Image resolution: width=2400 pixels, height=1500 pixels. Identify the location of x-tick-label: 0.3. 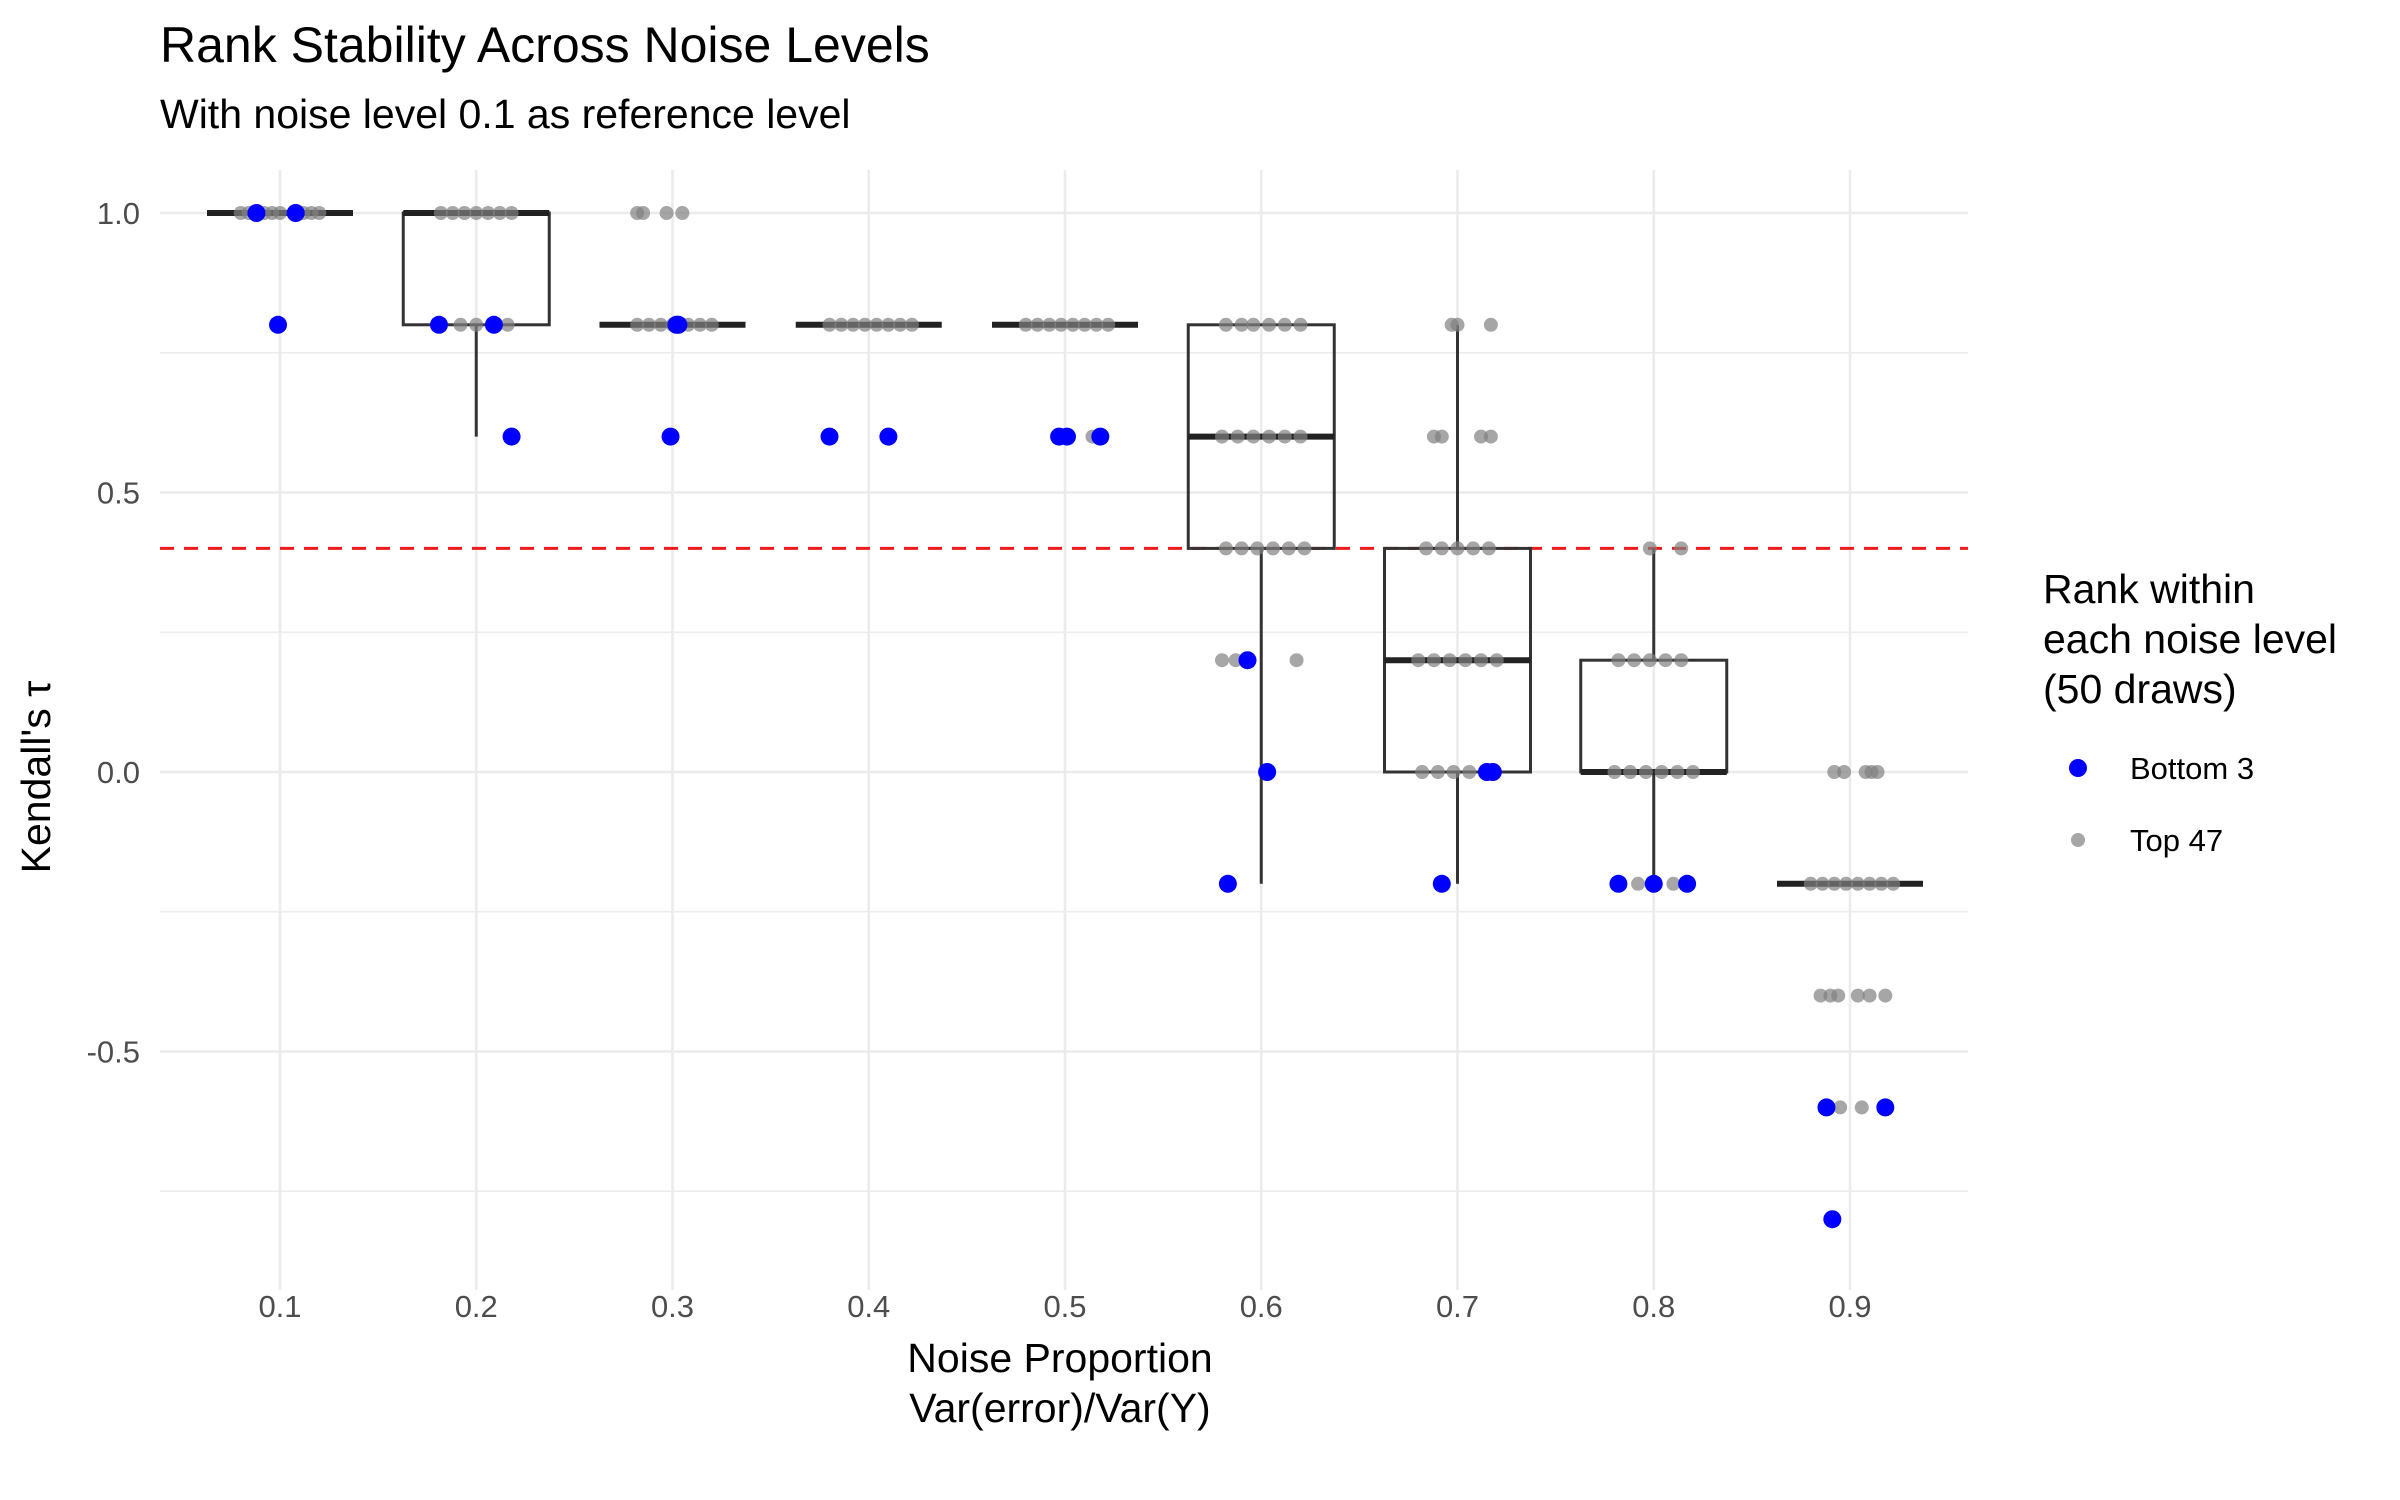
(672, 1306).